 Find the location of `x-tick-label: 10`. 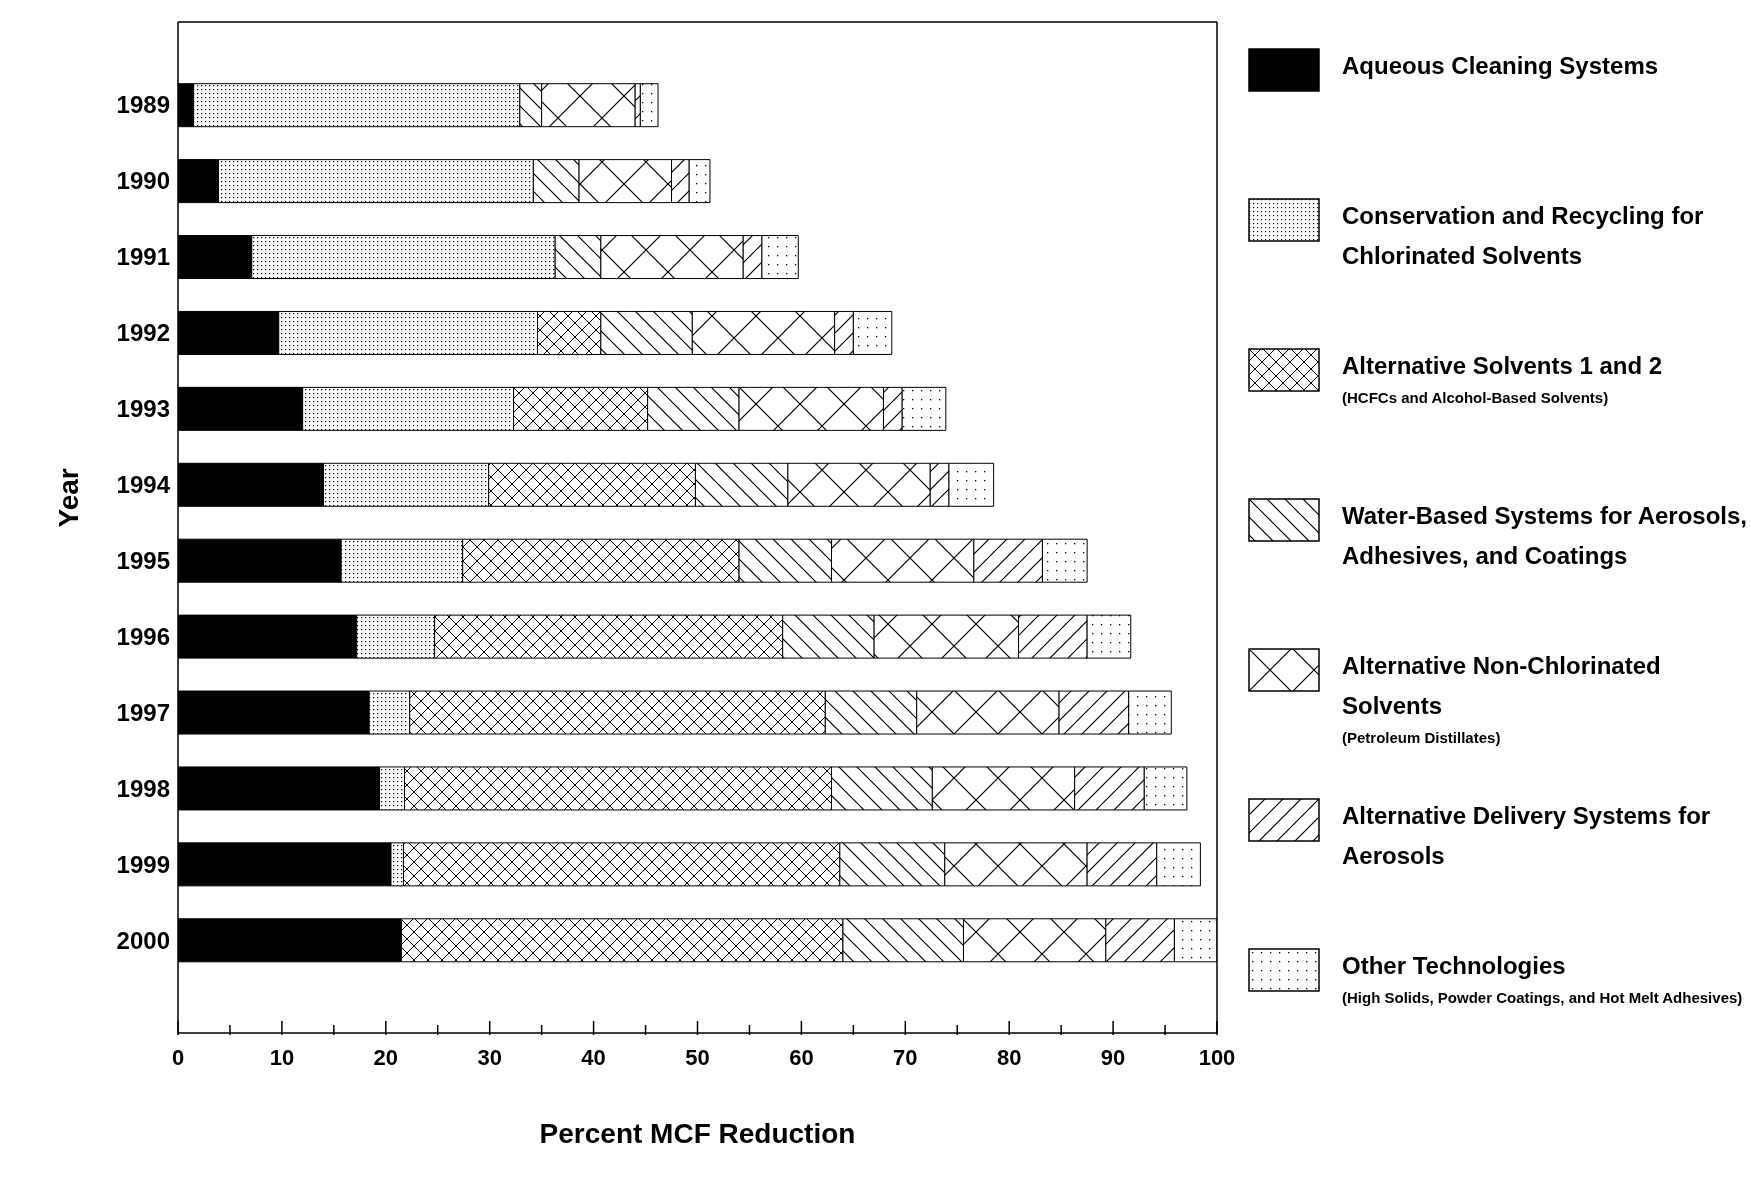

x-tick-label: 10 is located at coordinates (282, 1057).